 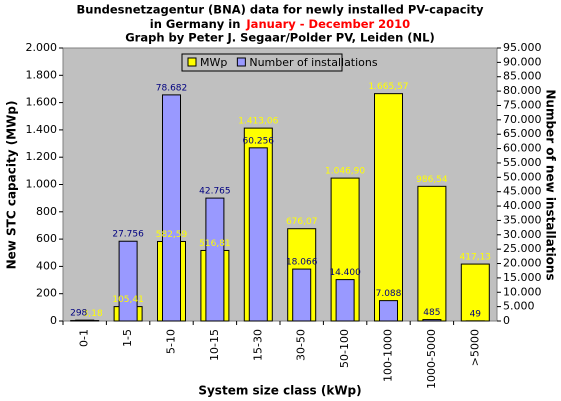 I want to click on y-tick-label: 1.800, so click(x=42, y=74).